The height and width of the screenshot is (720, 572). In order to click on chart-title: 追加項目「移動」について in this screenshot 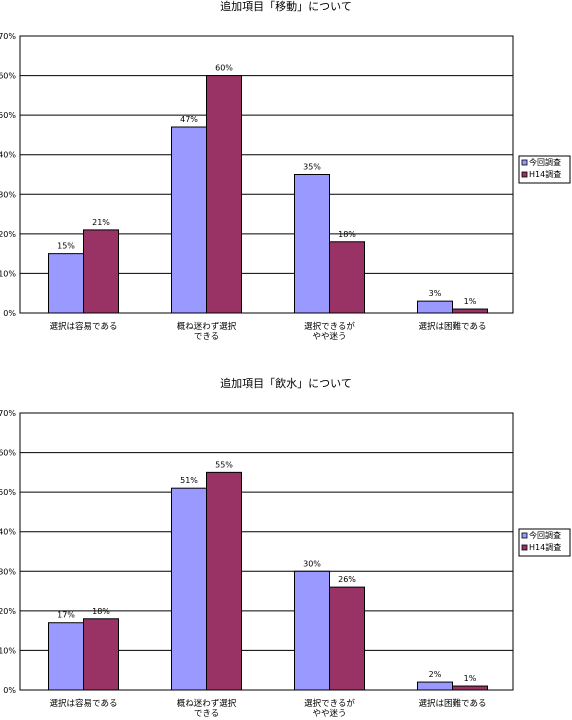, I will do `click(286, 6)`.